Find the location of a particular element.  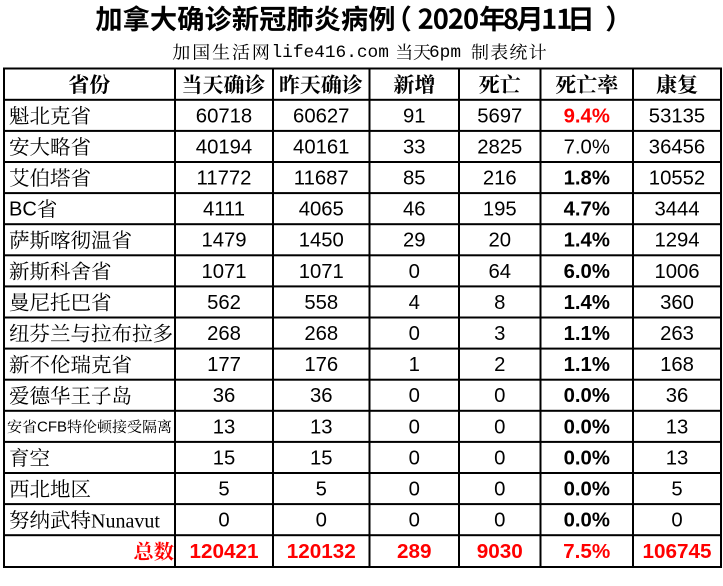

svg-text: 1450 is located at coordinates (321, 241).